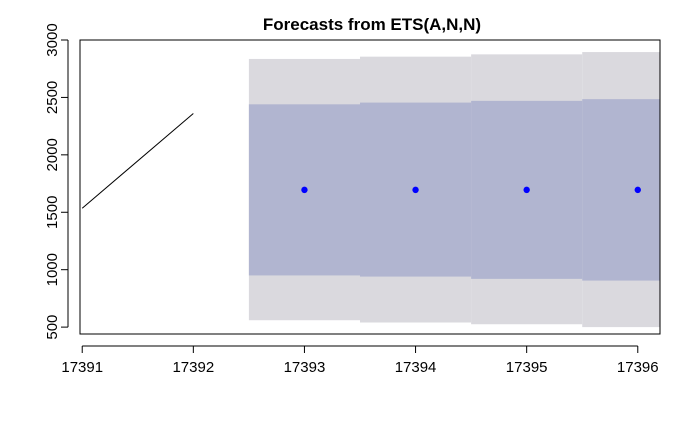 Image resolution: width=700 pixels, height=432 pixels. What do you see at coordinates (193, 367) in the screenshot?
I see `x-tick-label: 17392` at bounding box center [193, 367].